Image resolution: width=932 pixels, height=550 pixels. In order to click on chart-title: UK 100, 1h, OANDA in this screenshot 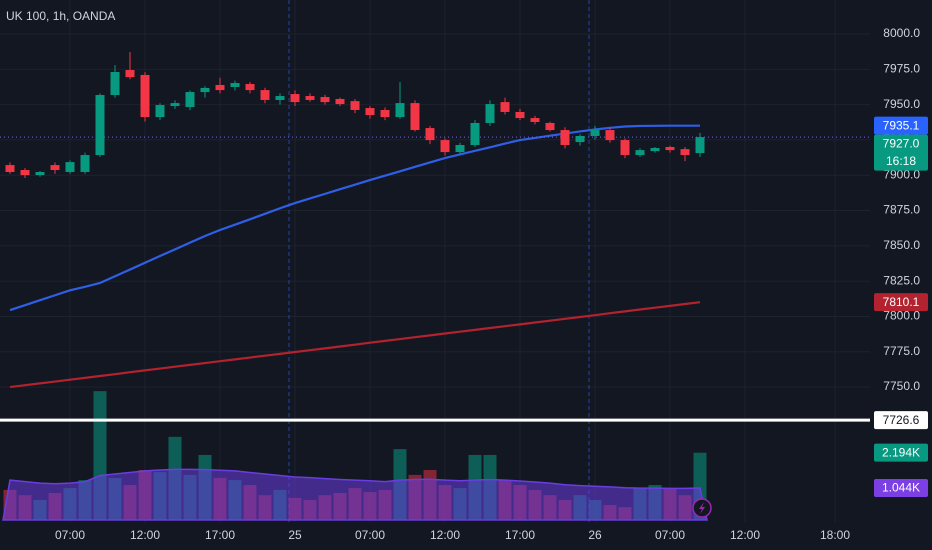, I will do `click(60, 16)`.